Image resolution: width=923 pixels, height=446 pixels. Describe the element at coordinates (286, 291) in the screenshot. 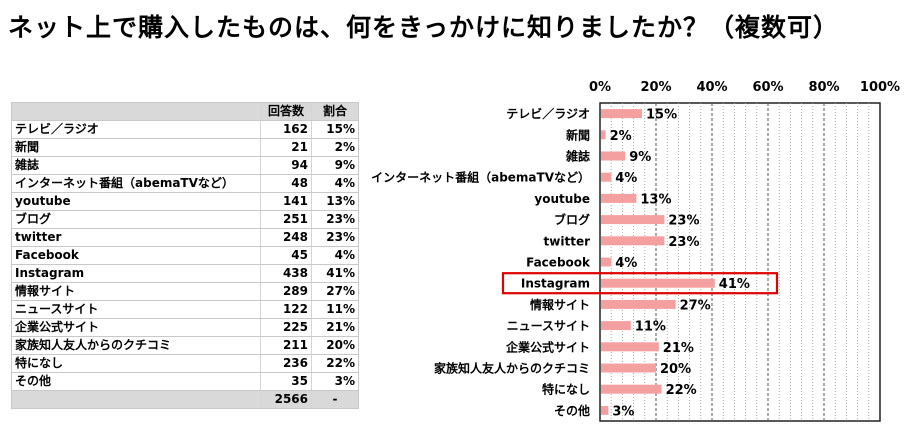

I see `row-count-cell: 289` at that location.